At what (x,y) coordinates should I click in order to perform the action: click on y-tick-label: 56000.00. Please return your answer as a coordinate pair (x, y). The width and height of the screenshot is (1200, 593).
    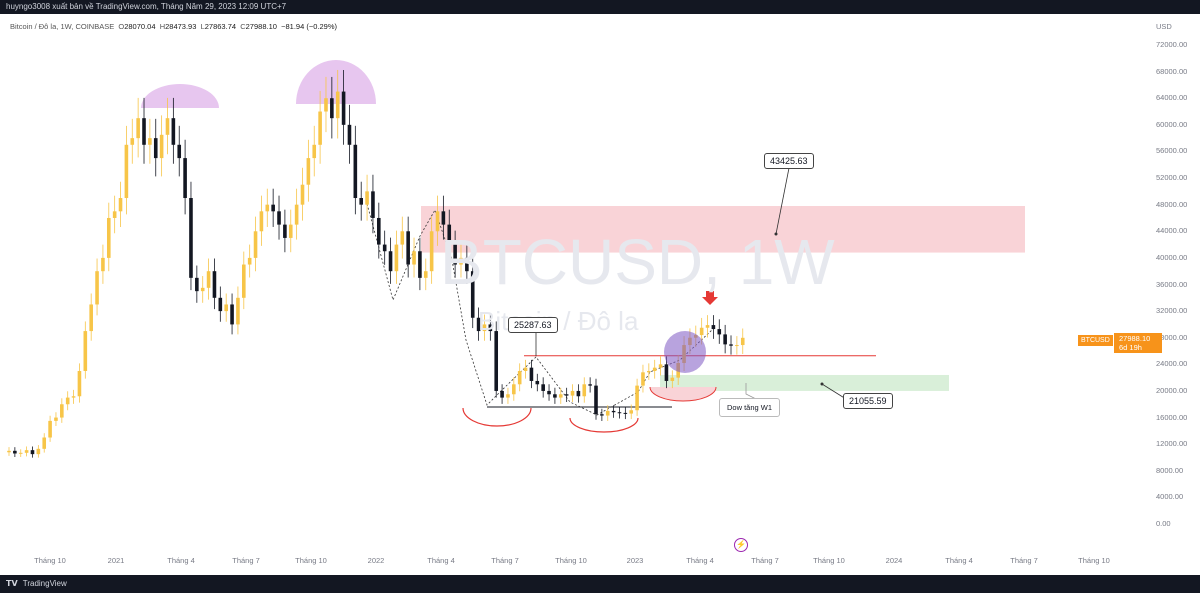
    Looking at the image, I should click on (1172, 151).